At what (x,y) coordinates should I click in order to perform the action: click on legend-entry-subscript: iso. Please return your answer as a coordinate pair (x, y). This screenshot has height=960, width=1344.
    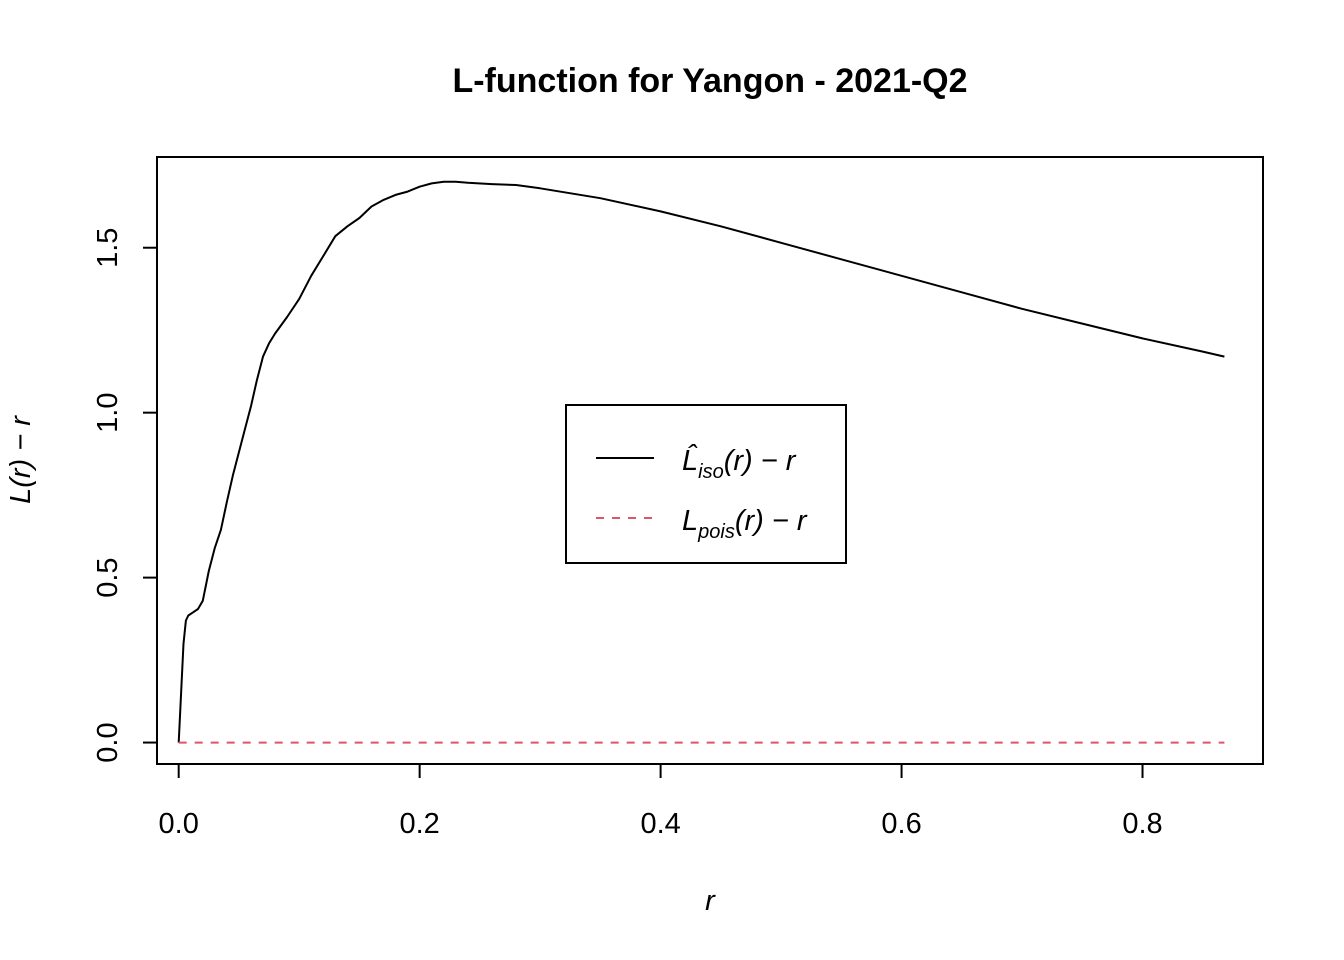
    Looking at the image, I should click on (711, 472).